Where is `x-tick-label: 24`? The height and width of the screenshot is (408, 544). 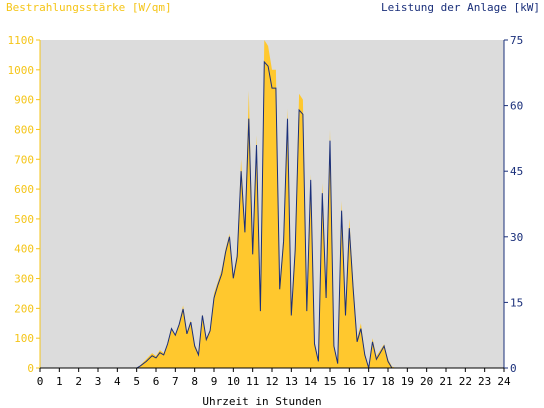 x-tick-label: 24 is located at coordinates (504, 381).